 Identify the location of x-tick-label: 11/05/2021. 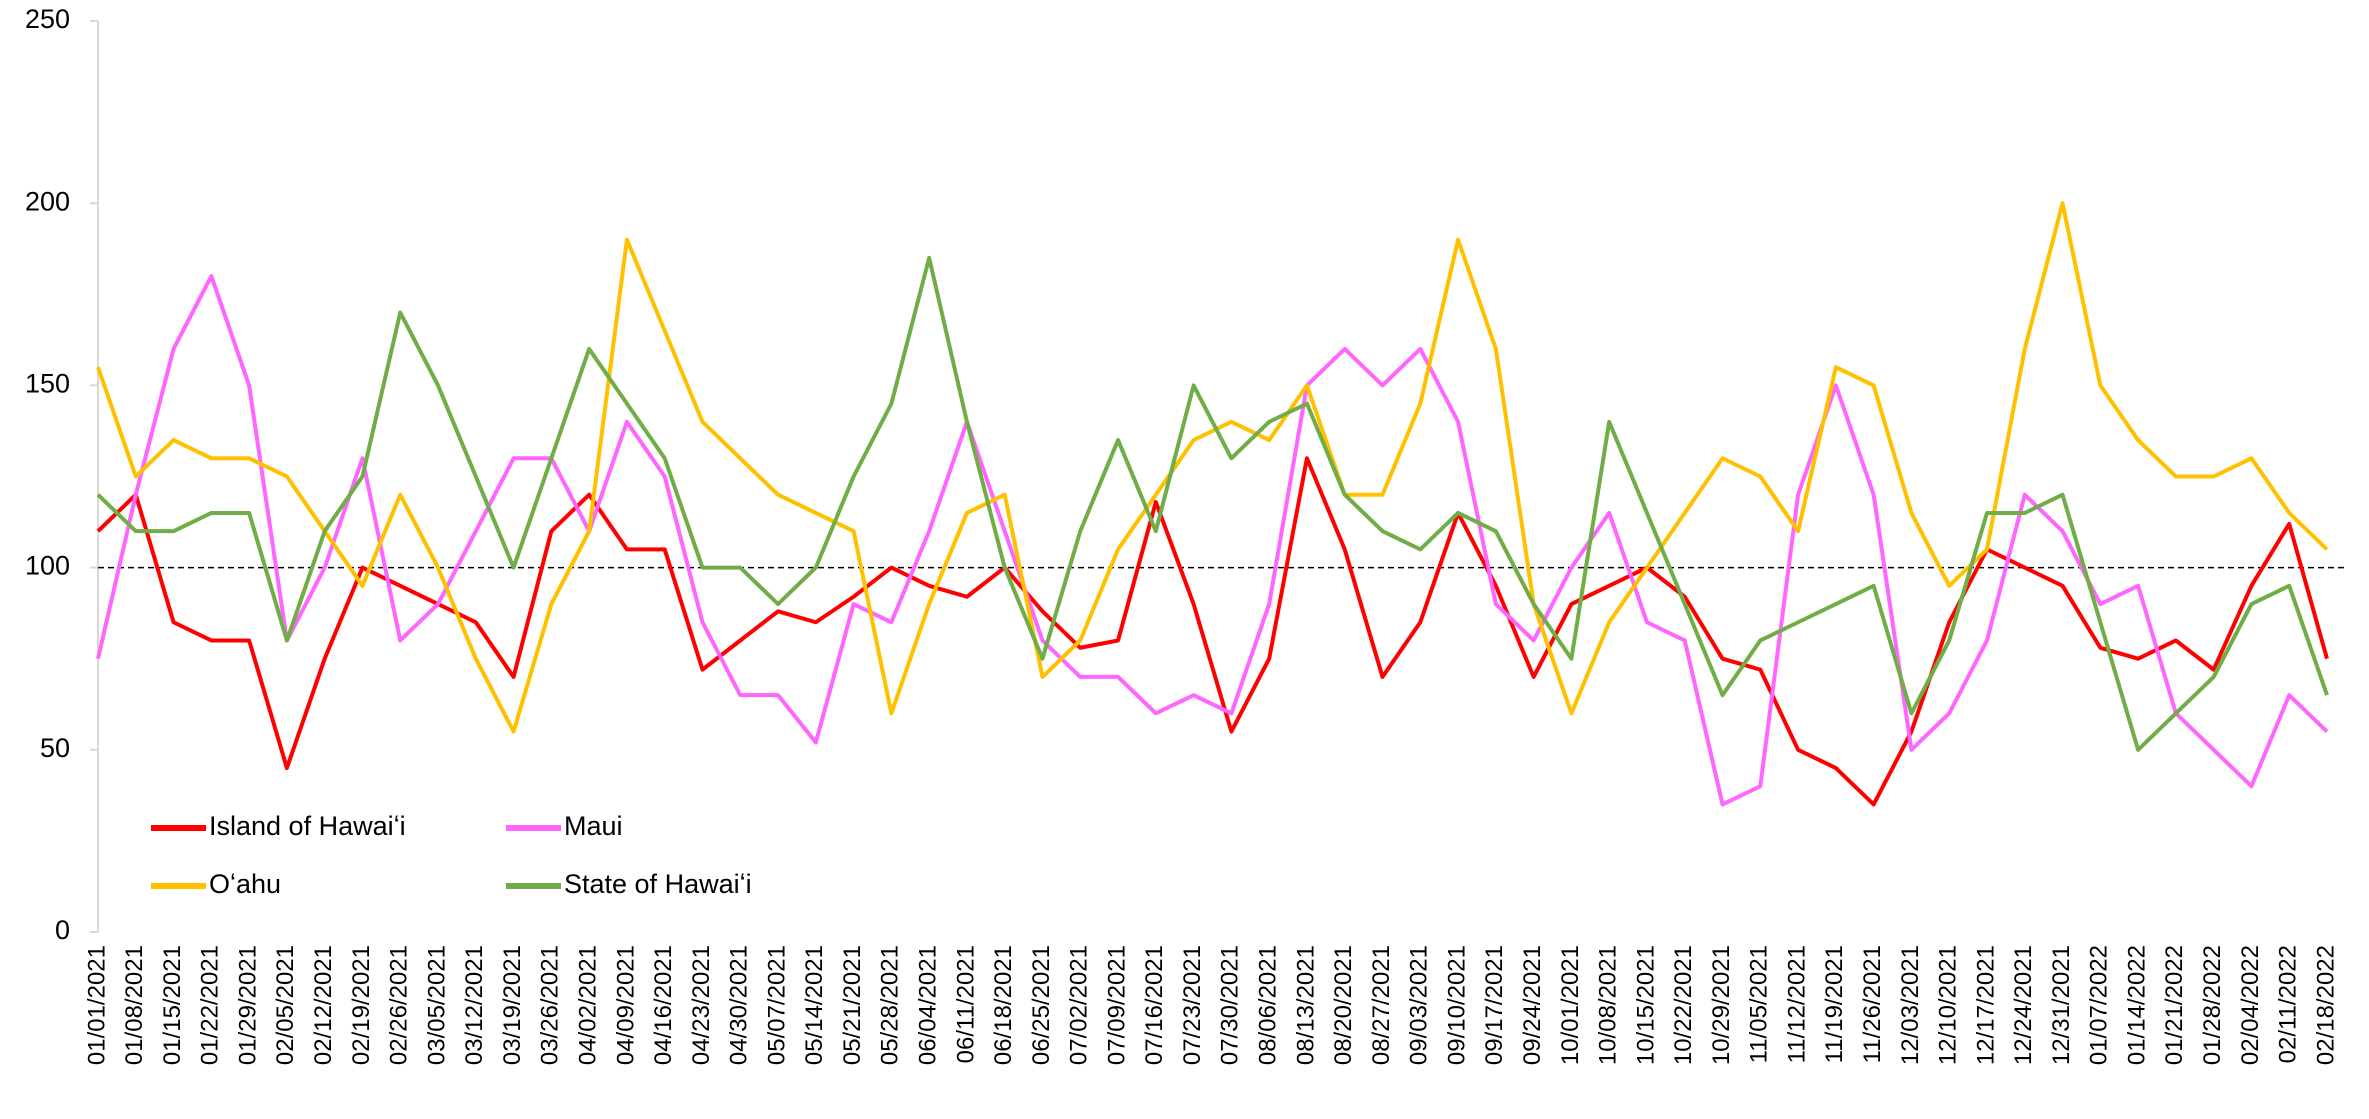
(1759, 1004).